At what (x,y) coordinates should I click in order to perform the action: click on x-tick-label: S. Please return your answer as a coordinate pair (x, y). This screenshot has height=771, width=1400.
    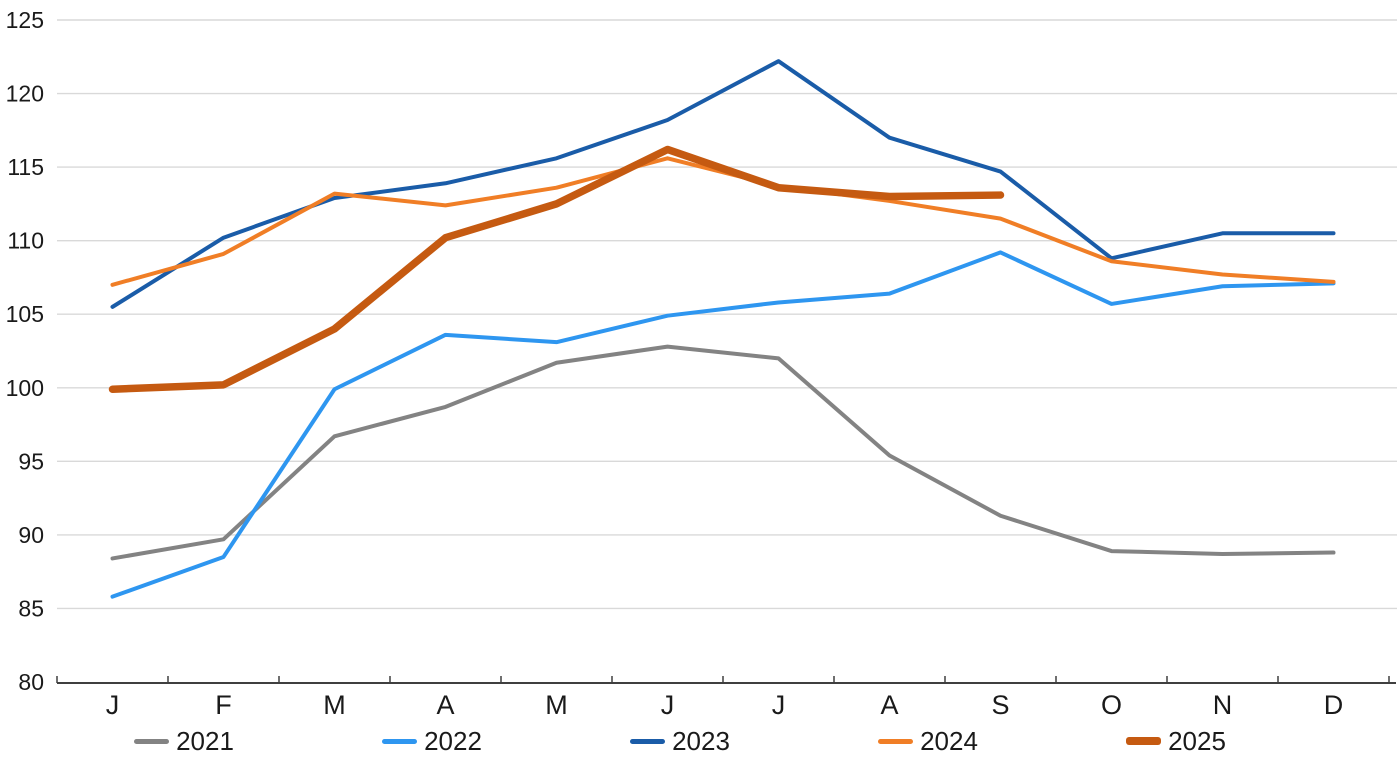
    Looking at the image, I should click on (1000, 705).